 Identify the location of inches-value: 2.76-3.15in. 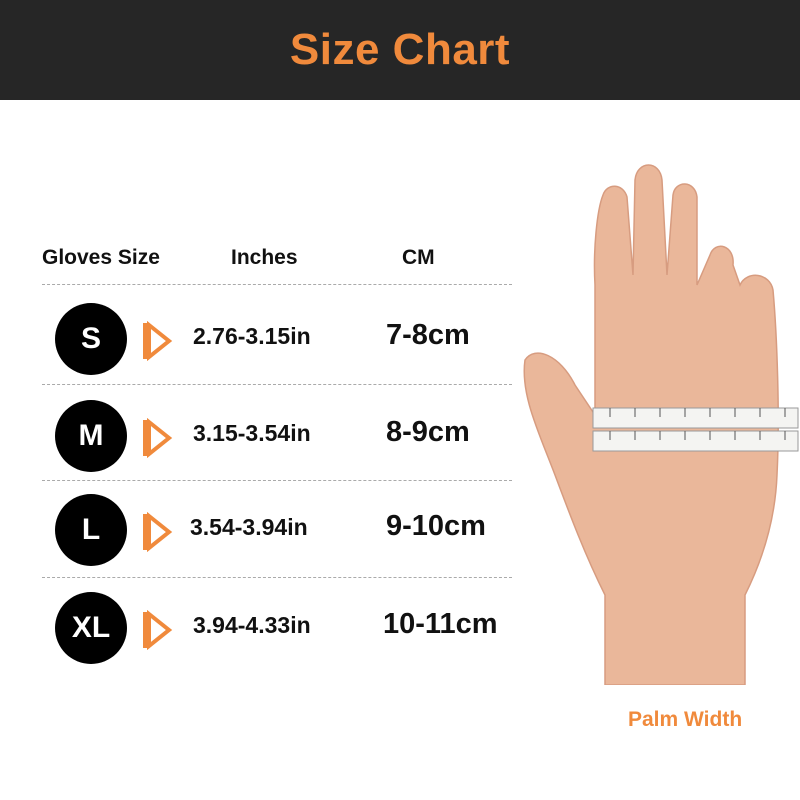
(252, 336).